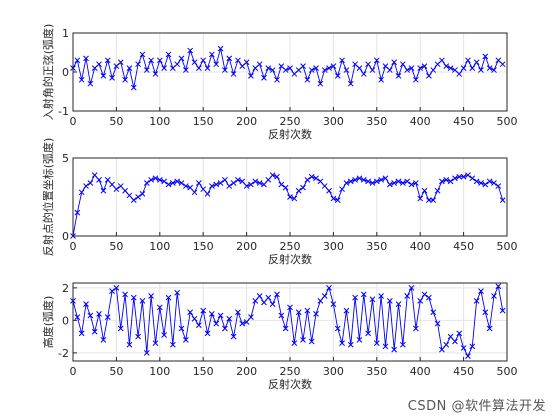  Describe the element at coordinates (116, 246) in the screenshot. I see `x-tick-label: 50` at that location.